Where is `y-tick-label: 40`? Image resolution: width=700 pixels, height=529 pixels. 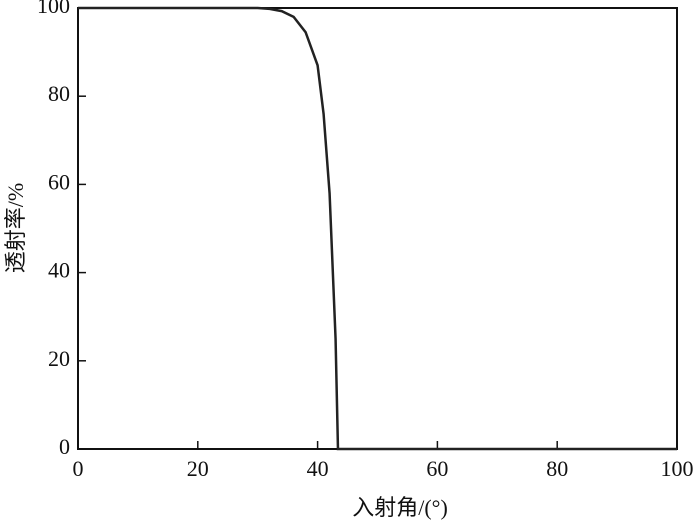
y-tick-label: 40 is located at coordinates (59, 270).